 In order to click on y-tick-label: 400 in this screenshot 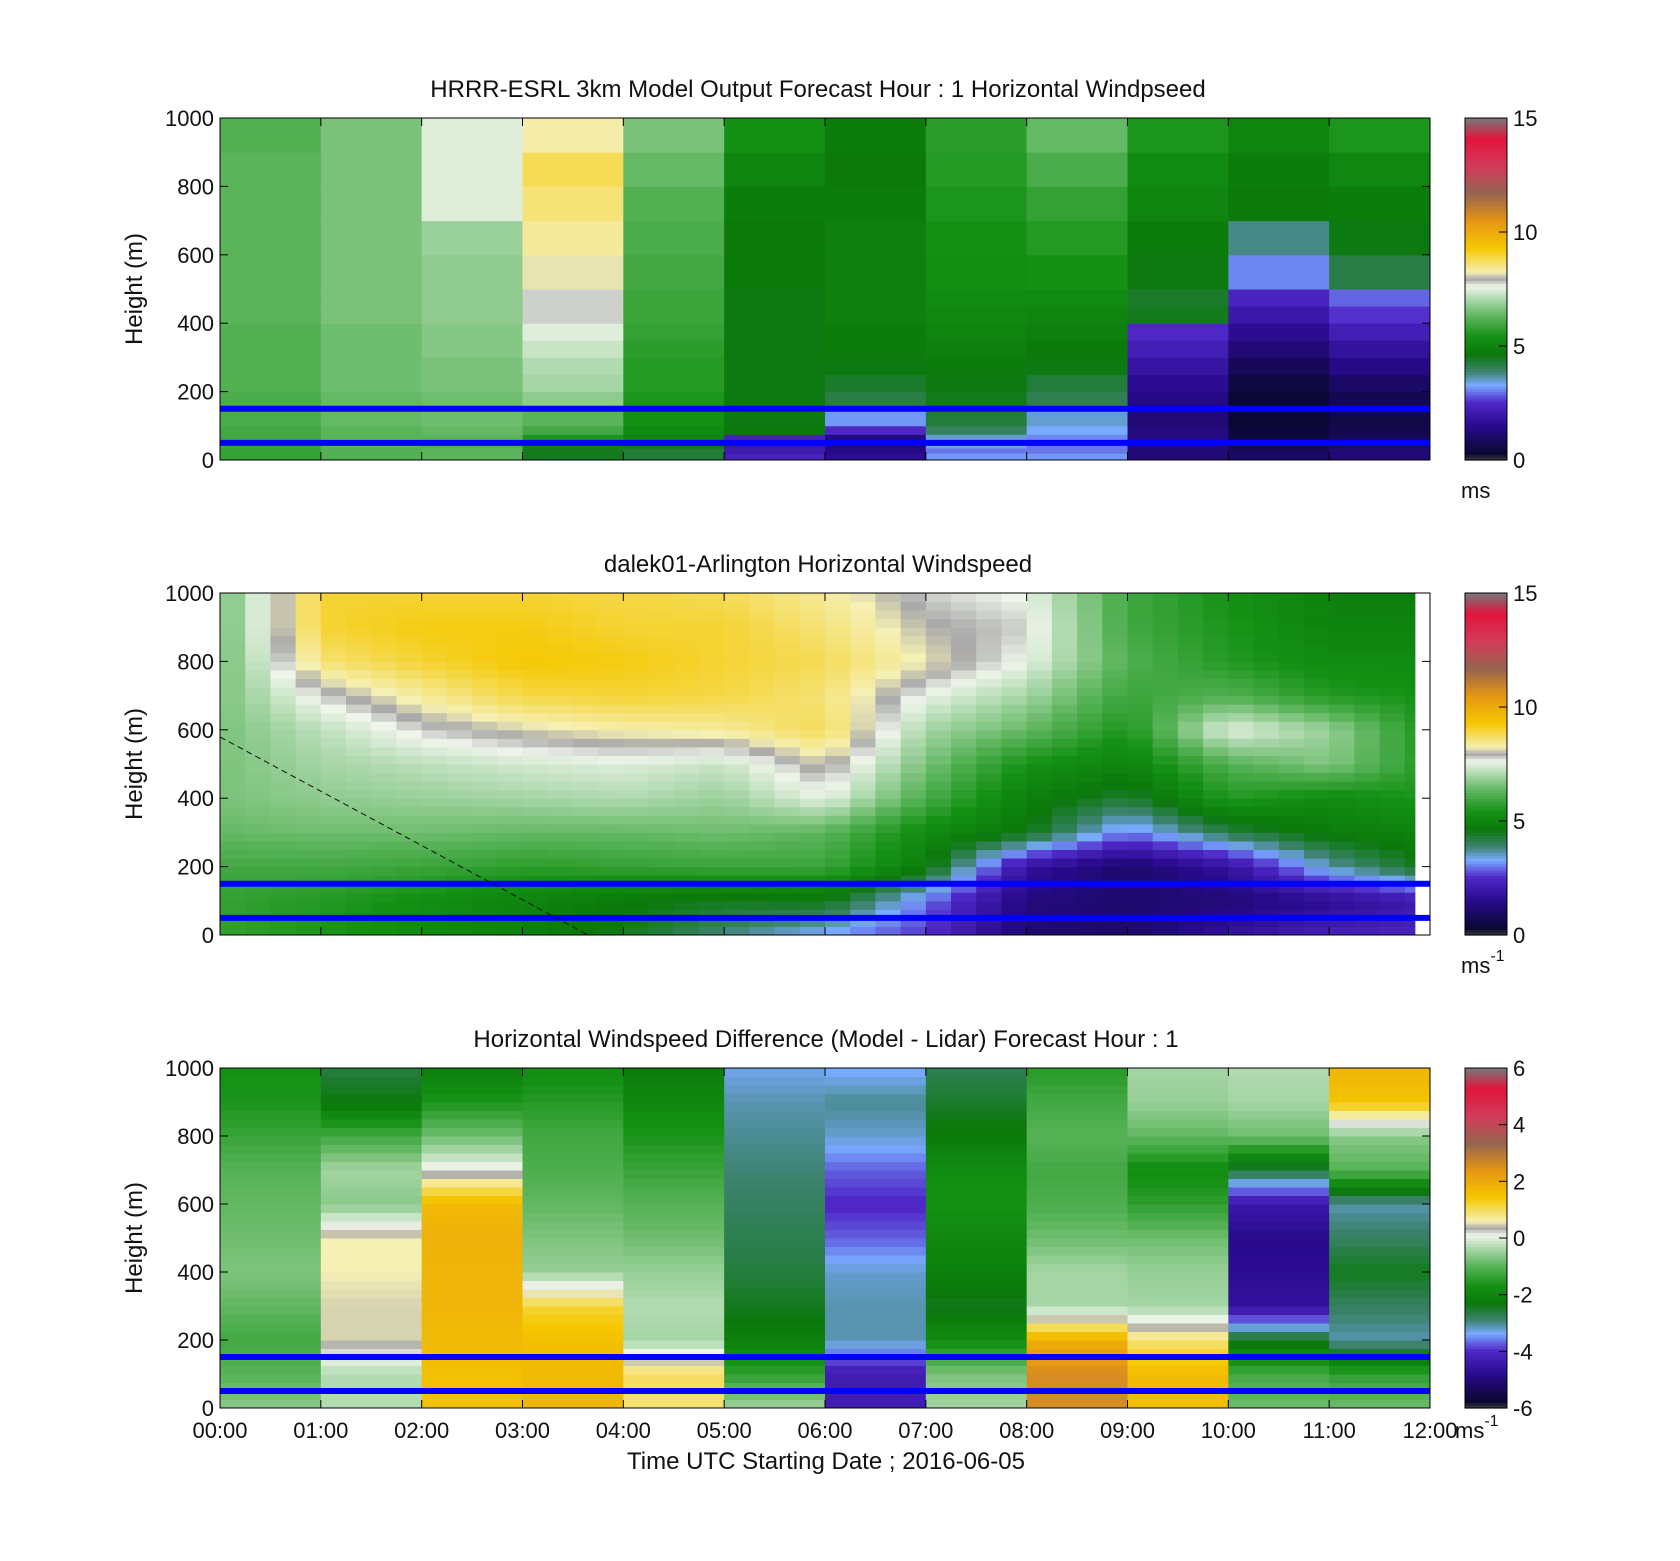, I will do `click(195, 1272)`.